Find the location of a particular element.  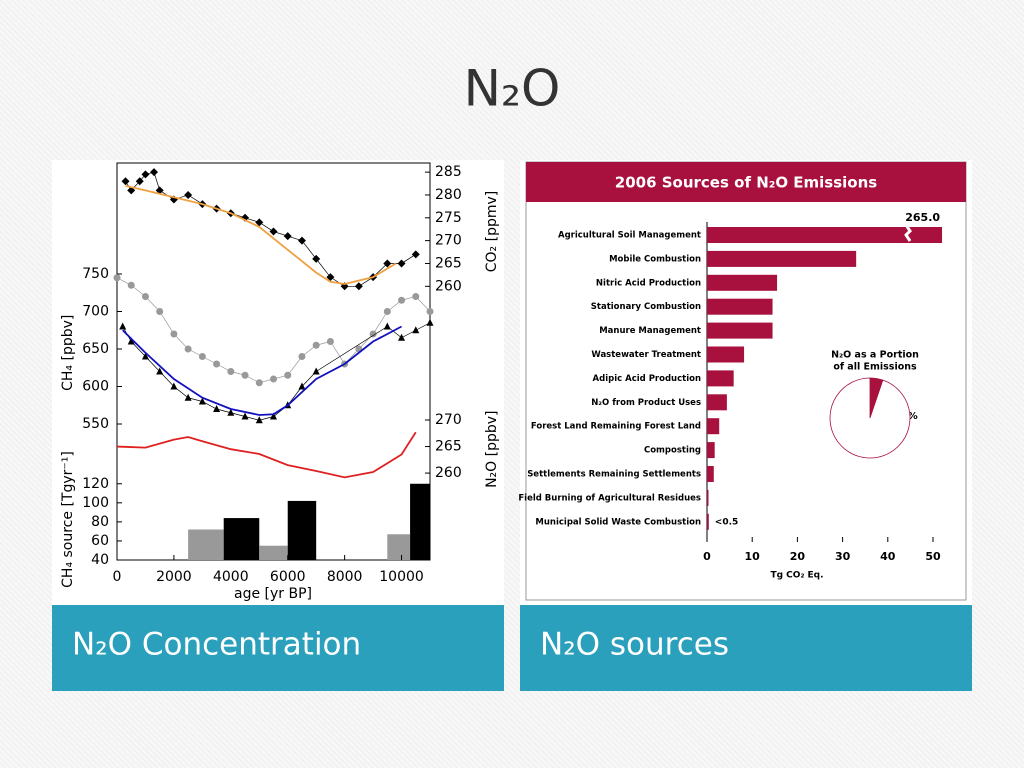

category-label: Municipal Solid Waste Combustion is located at coordinates (618, 522).